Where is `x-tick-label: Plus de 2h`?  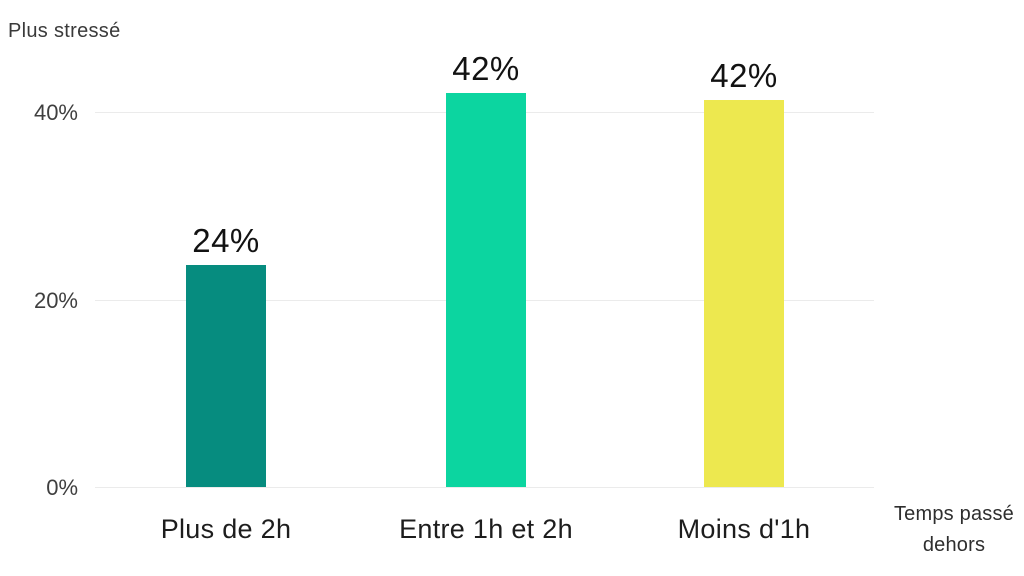 x-tick-label: Plus de 2h is located at coordinates (226, 529).